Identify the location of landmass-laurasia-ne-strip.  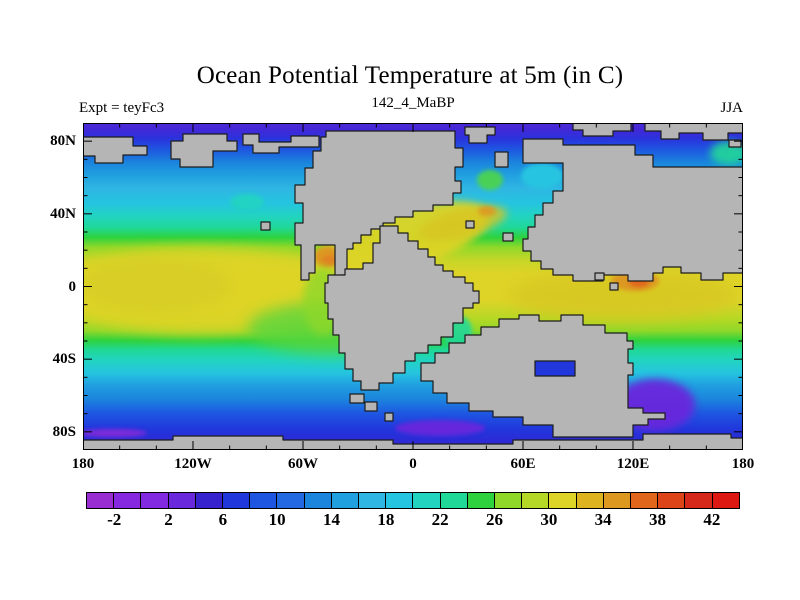
(480, 135).